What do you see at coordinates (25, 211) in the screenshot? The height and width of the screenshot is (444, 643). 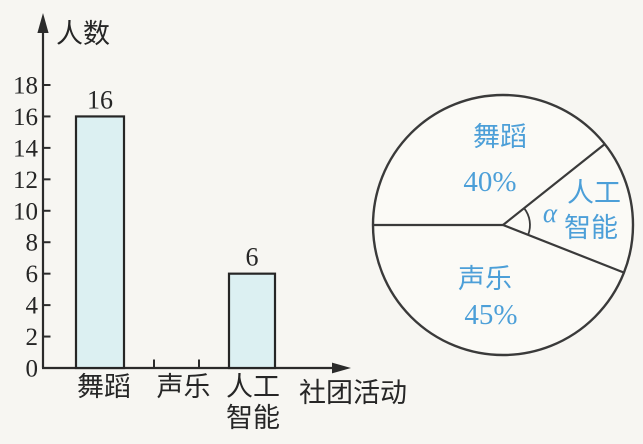 I see `y-tick-label: 10` at bounding box center [25, 211].